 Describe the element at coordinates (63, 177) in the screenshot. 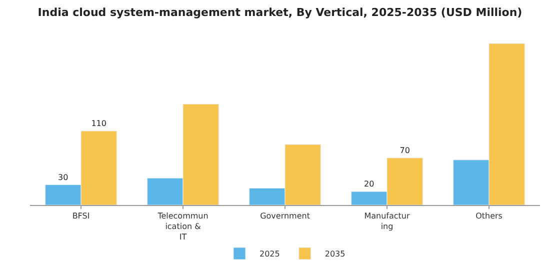

I see `data-label: 30` at that location.